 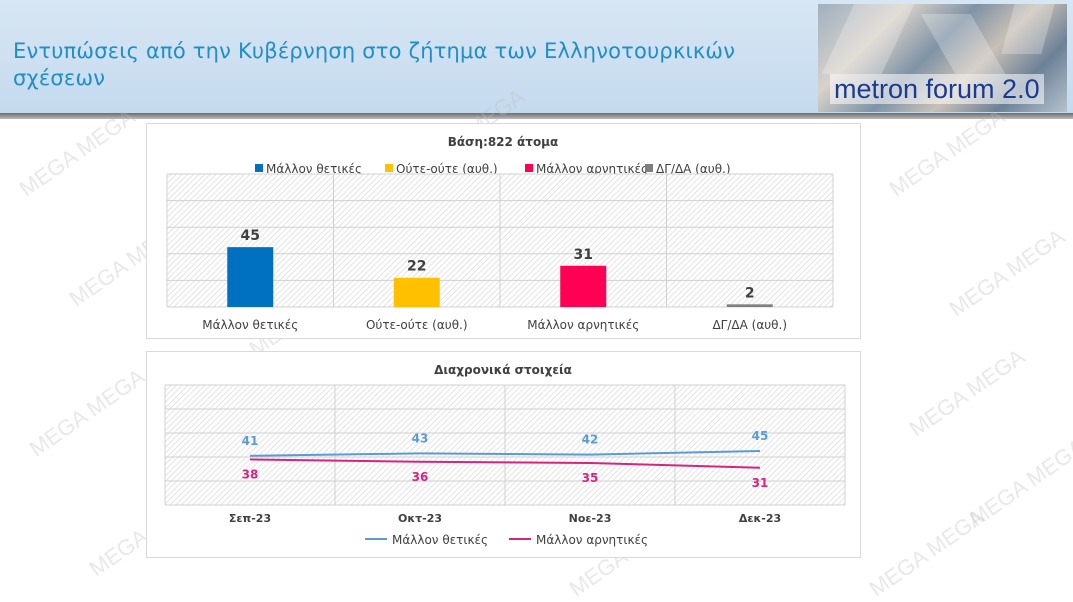 What do you see at coordinates (250, 518) in the screenshot?
I see `x-tick-label: Σεπ-23` at bounding box center [250, 518].